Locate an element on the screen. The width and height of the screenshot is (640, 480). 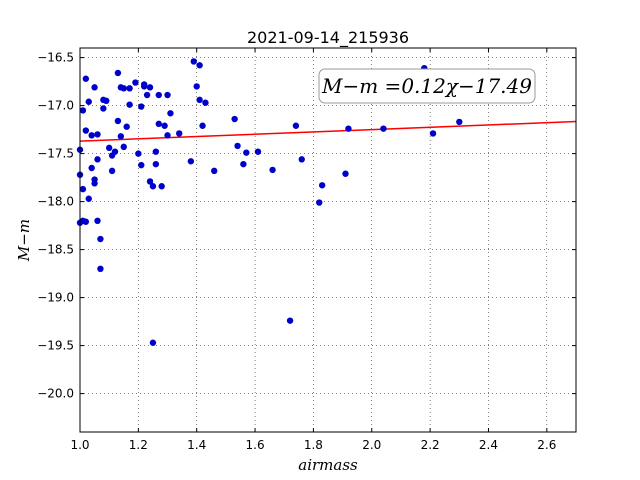
fit-annotation: M−m =0.12χ−17.49 is located at coordinates (427, 86).